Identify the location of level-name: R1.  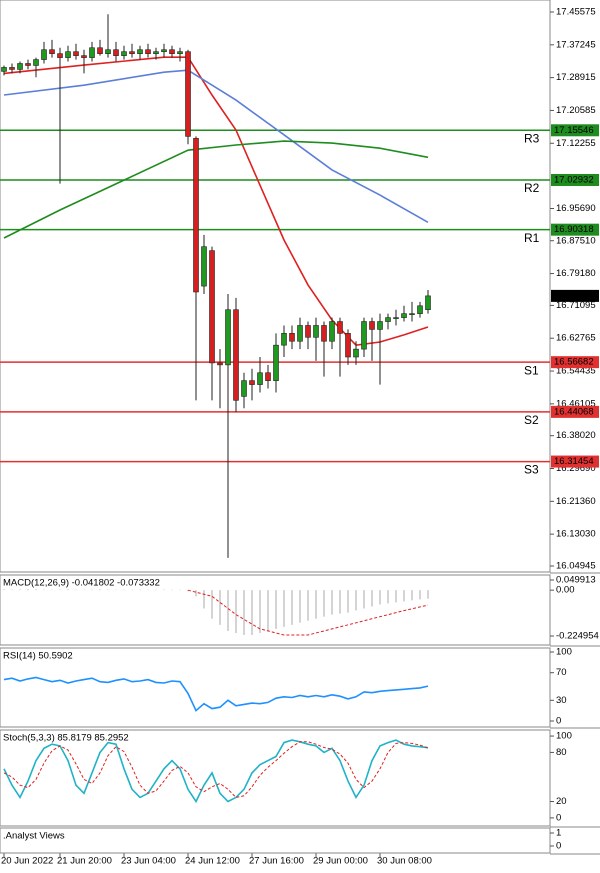
(532, 238).